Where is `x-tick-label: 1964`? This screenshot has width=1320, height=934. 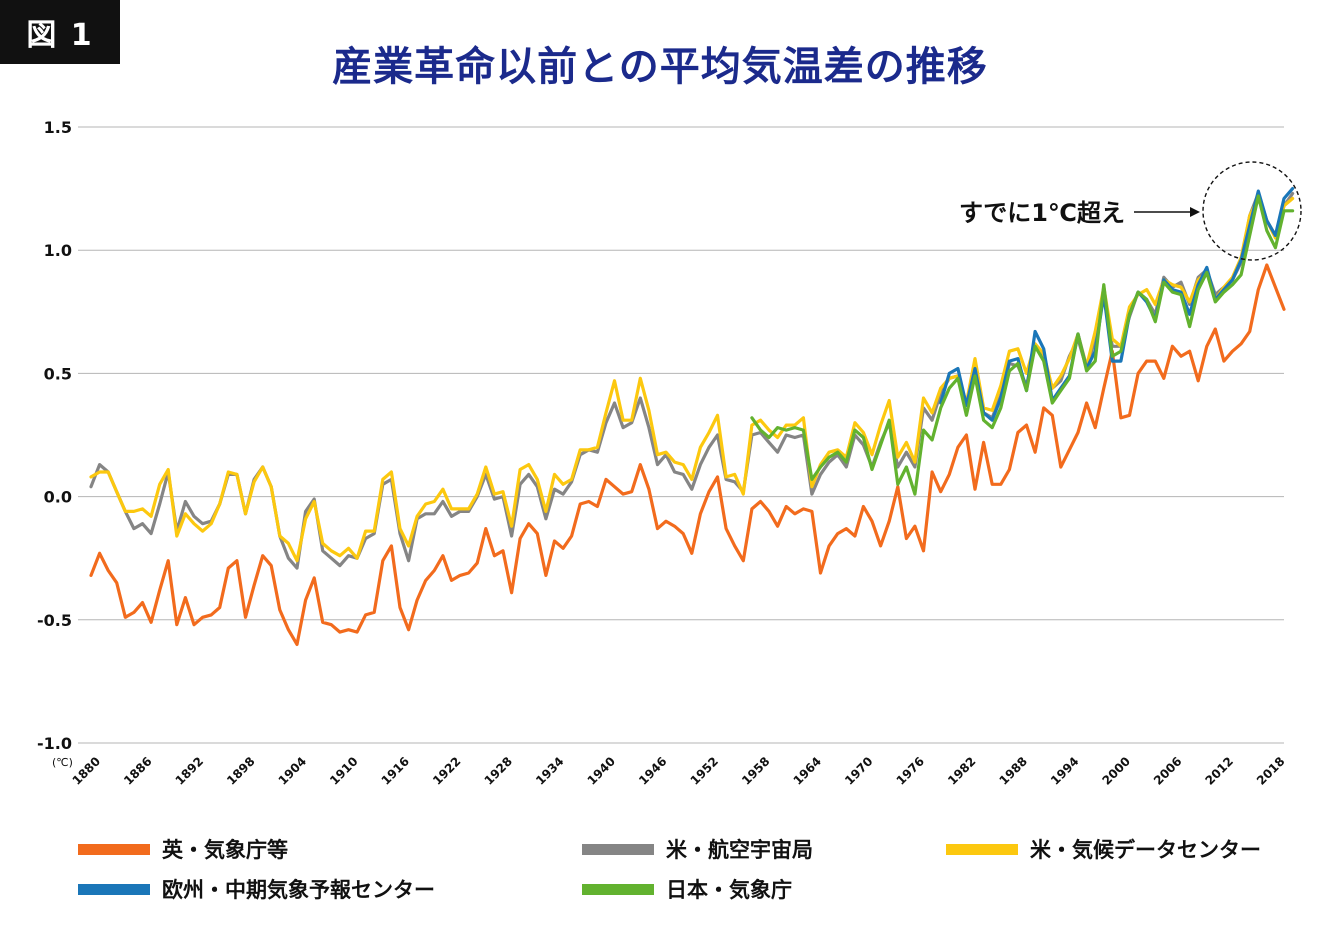 x-tick-label: 1964 is located at coordinates (808, 771).